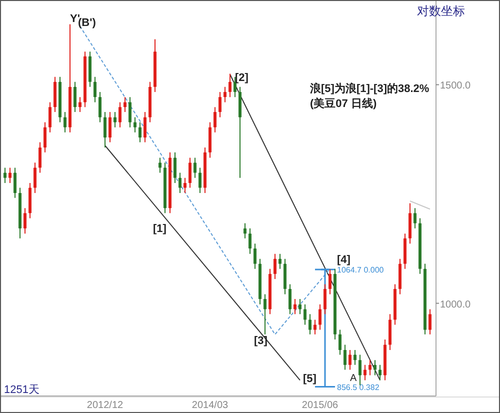 Image resolution: width=500 pixels, height=413 pixels. I want to click on annotation: 浪[5]为浪[1]-[3]的38.2%, so click(369, 88).